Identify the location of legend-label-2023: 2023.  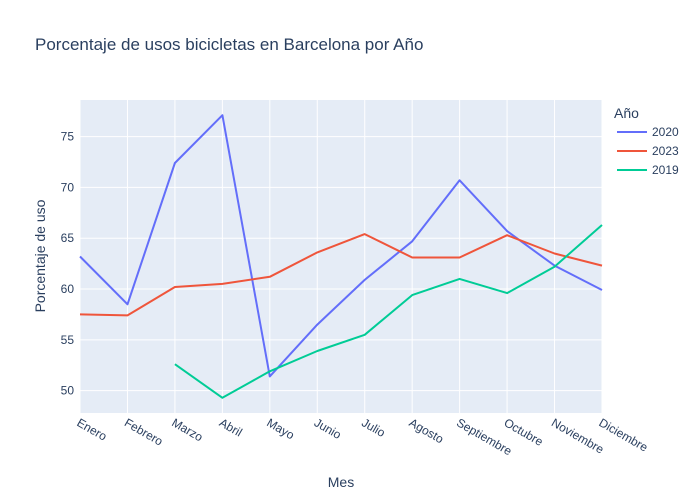
(665, 151).